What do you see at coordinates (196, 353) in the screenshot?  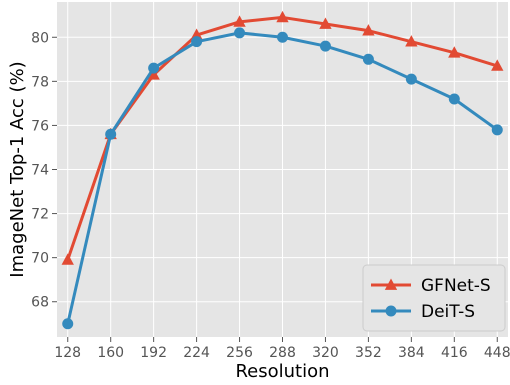 I see `x-tick-label: 224` at bounding box center [196, 353].